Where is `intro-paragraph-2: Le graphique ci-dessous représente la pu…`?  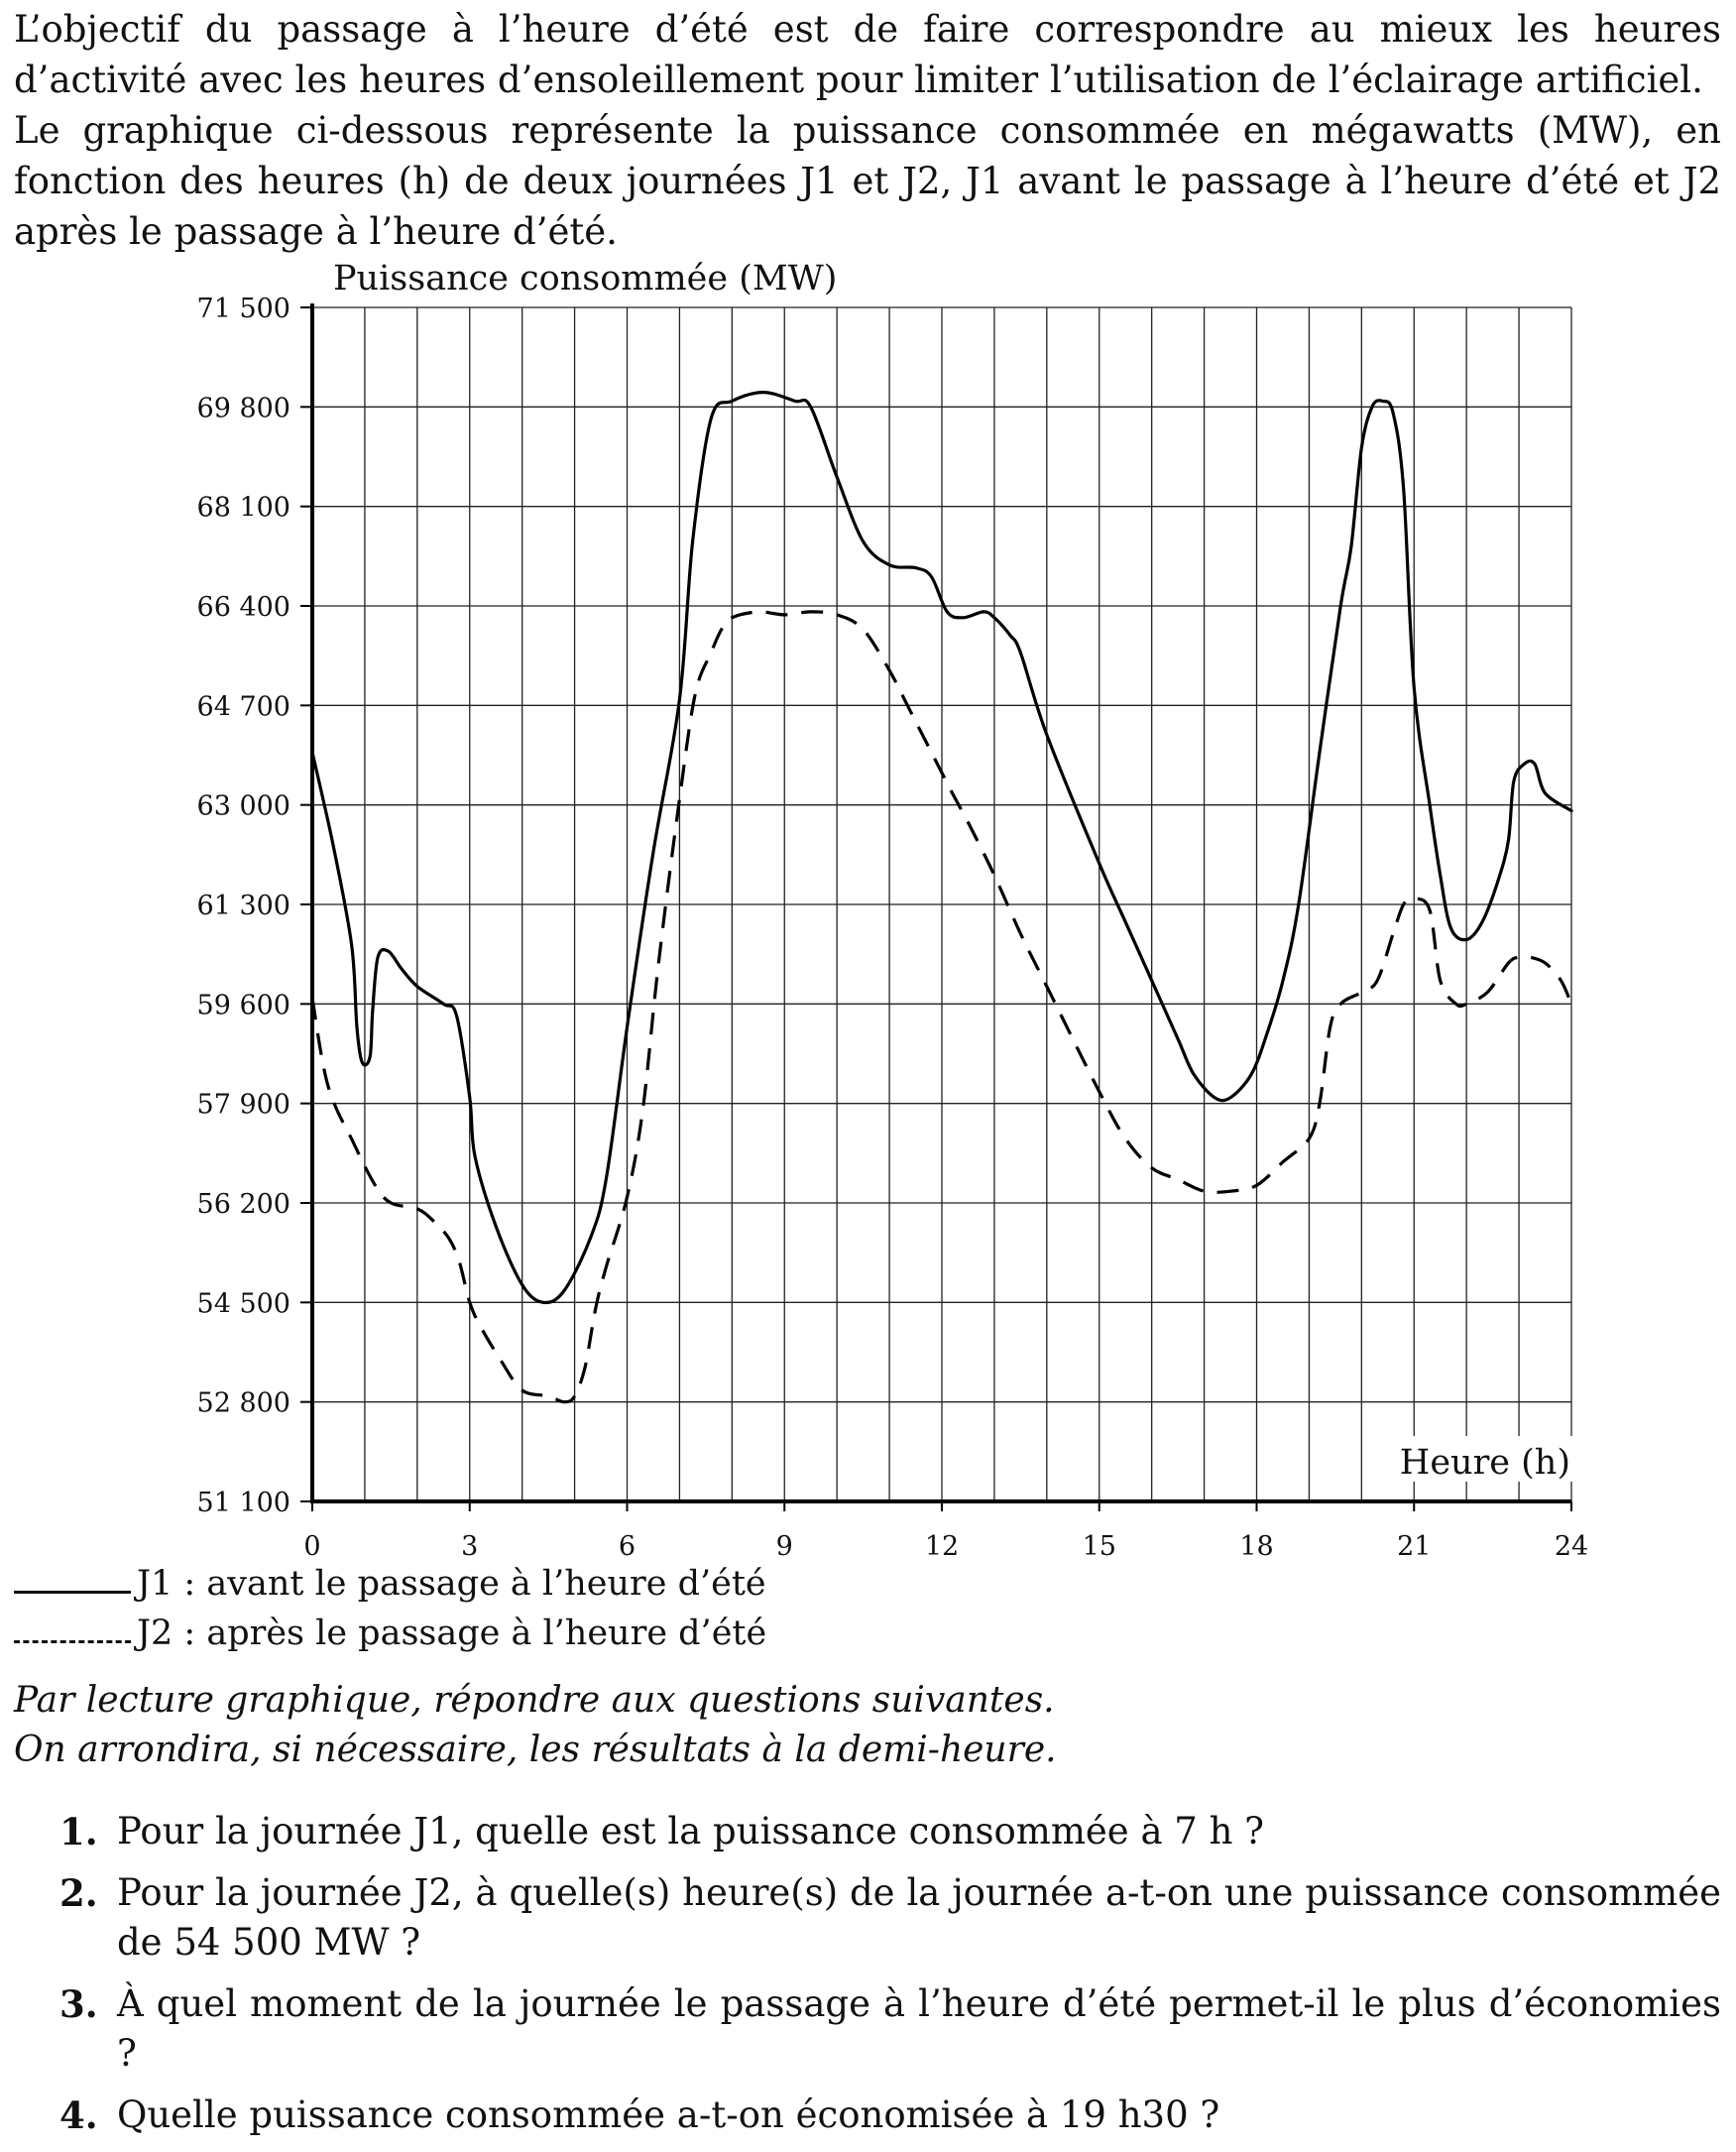 intro-paragraph-2: Le graphique ci-dessous représente la pu… is located at coordinates (867, 181).